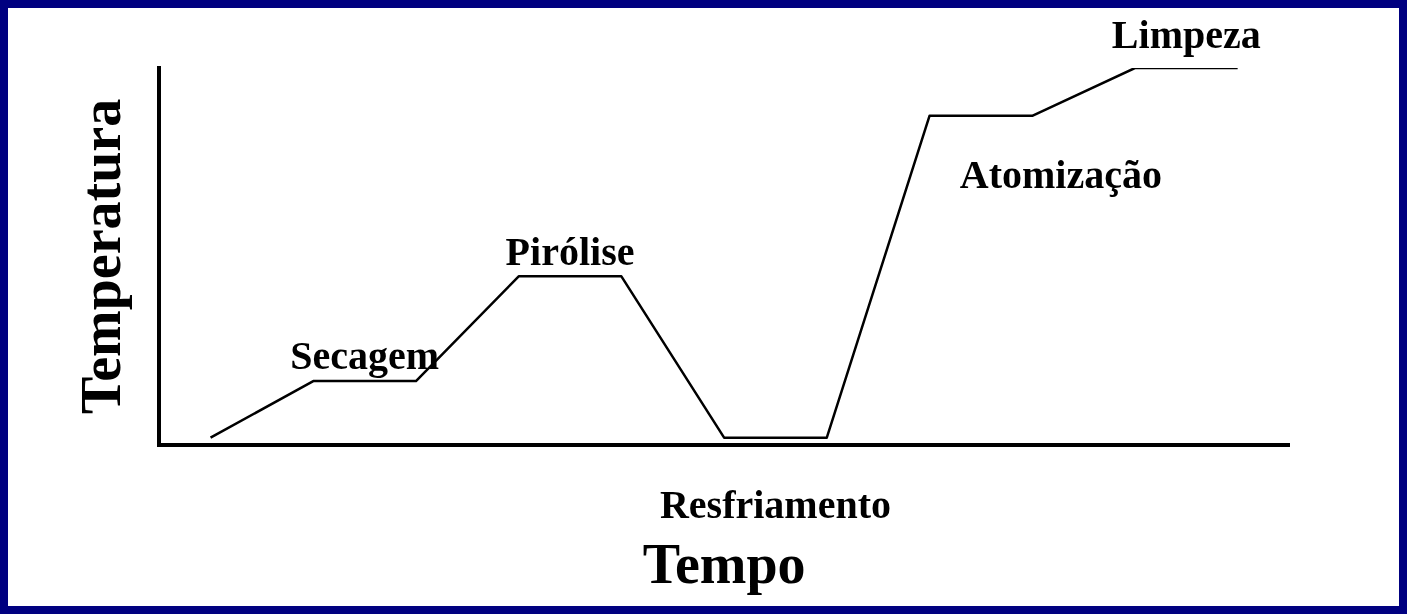 The image size is (1407, 614). I want to click on y-axis-title: Temperatura, so click(101, 256).